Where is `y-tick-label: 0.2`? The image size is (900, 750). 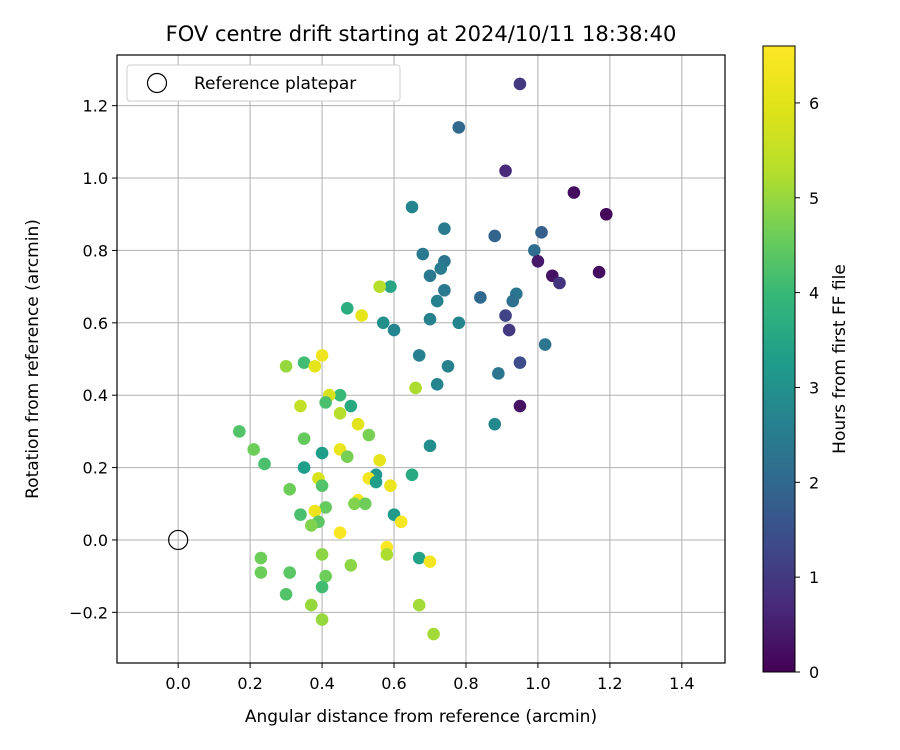 y-tick-label: 0.2 is located at coordinates (95, 468).